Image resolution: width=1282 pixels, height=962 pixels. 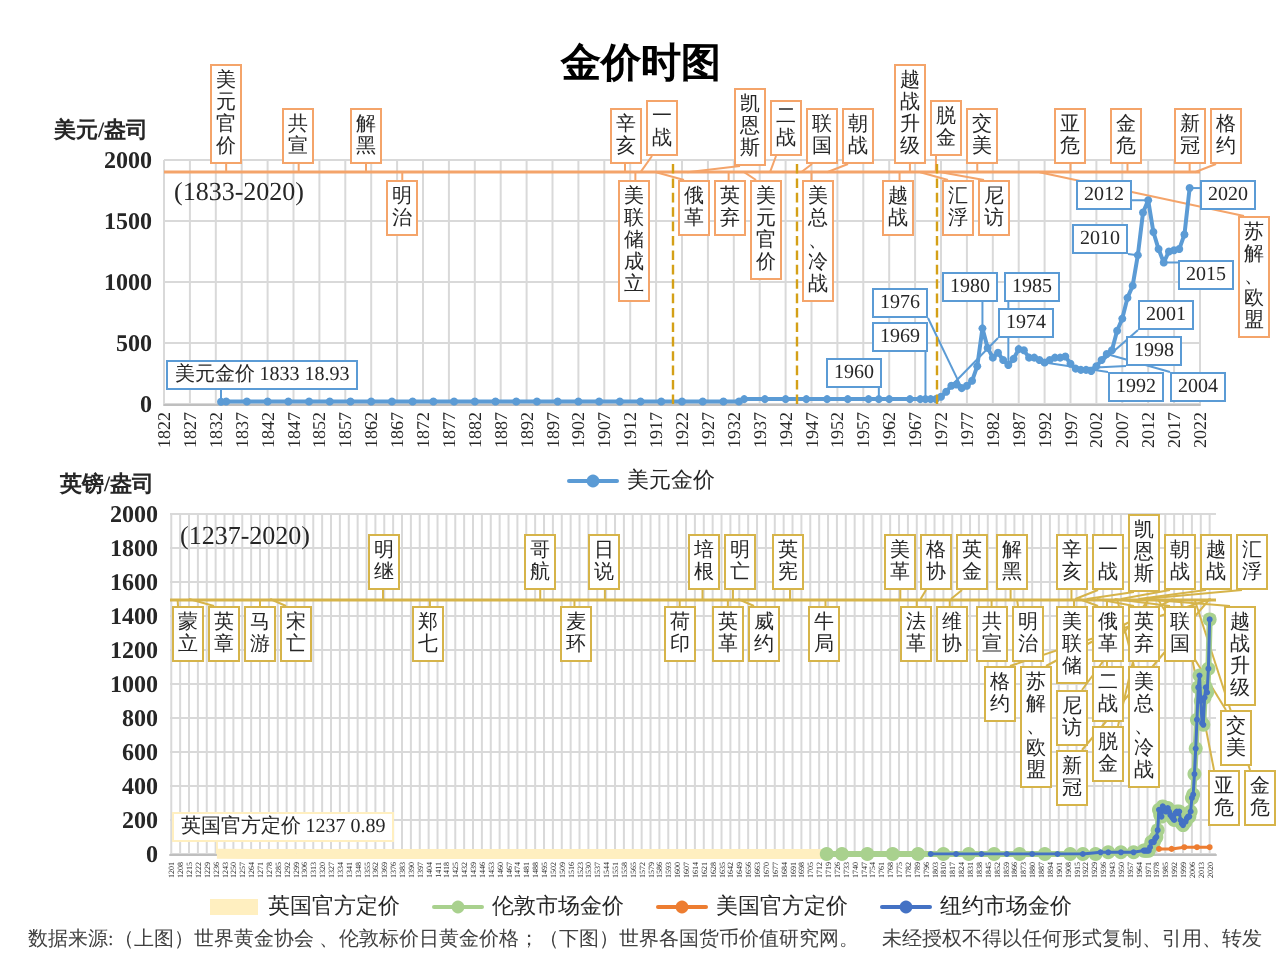 What do you see at coordinates (671, 480) in the screenshot?
I see `legend-label: 美元金价` at bounding box center [671, 480].